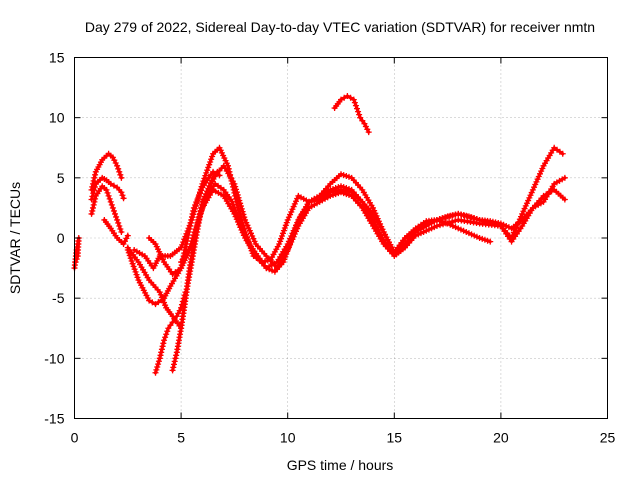 This screenshot has width=640, height=480. What do you see at coordinates (383, 217) in the screenshot?
I see `series-trace-m` at bounding box center [383, 217].